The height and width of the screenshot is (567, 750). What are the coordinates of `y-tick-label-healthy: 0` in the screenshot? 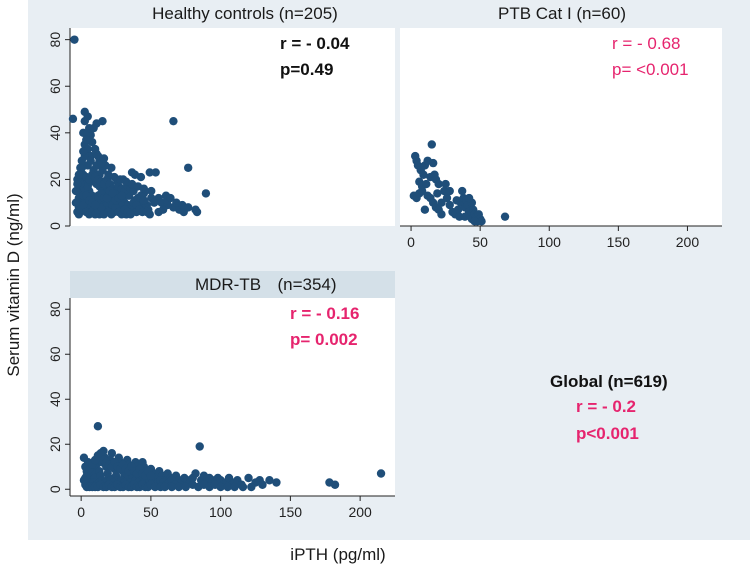 It's located at (55, 226).